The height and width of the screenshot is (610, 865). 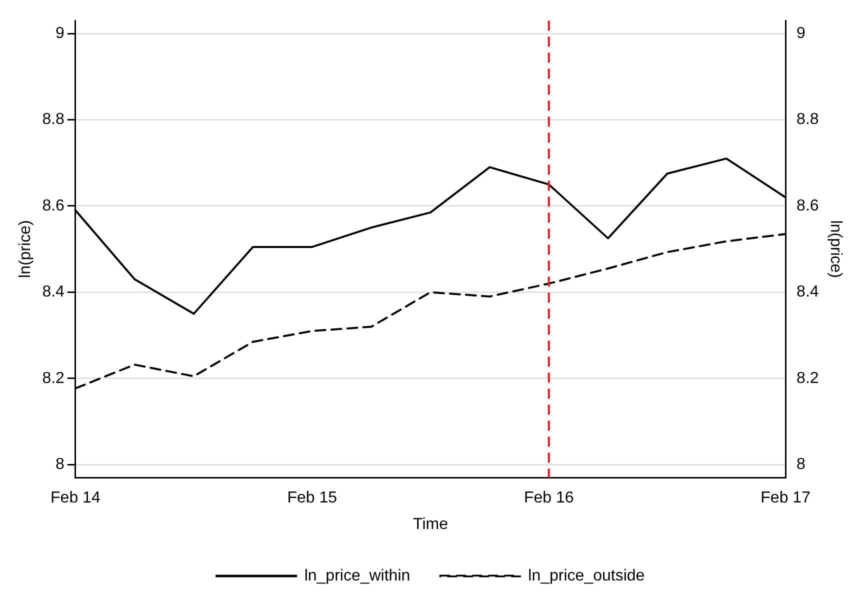 I want to click on legend-label: ln_price_within, so click(x=357, y=575).